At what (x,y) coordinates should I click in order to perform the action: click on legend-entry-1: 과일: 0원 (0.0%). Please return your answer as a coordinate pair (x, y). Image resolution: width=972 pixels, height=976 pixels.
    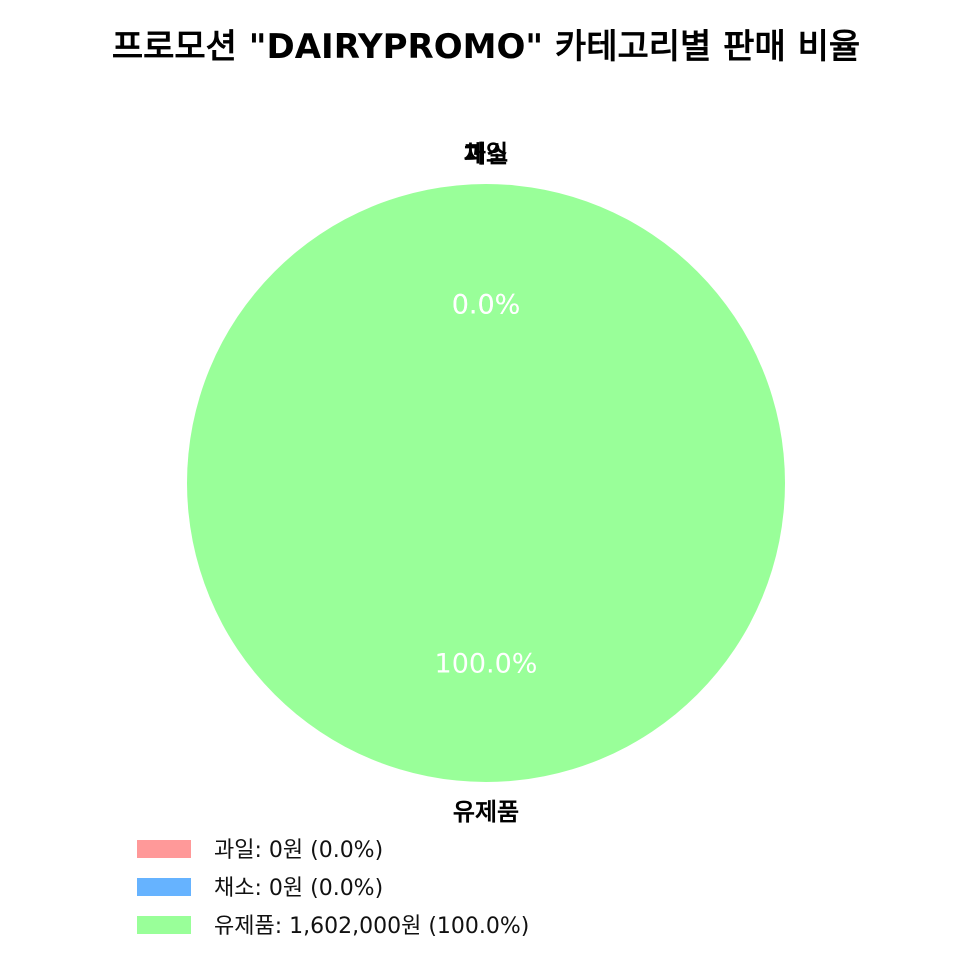
    Looking at the image, I should click on (298, 850).